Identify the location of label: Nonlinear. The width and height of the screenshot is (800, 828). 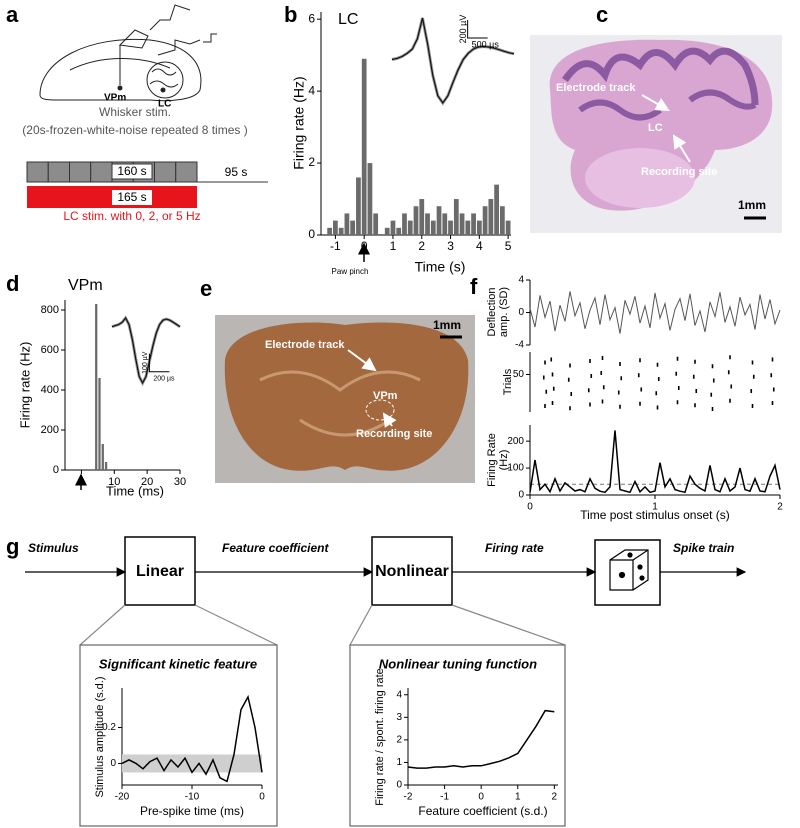
(412, 571).